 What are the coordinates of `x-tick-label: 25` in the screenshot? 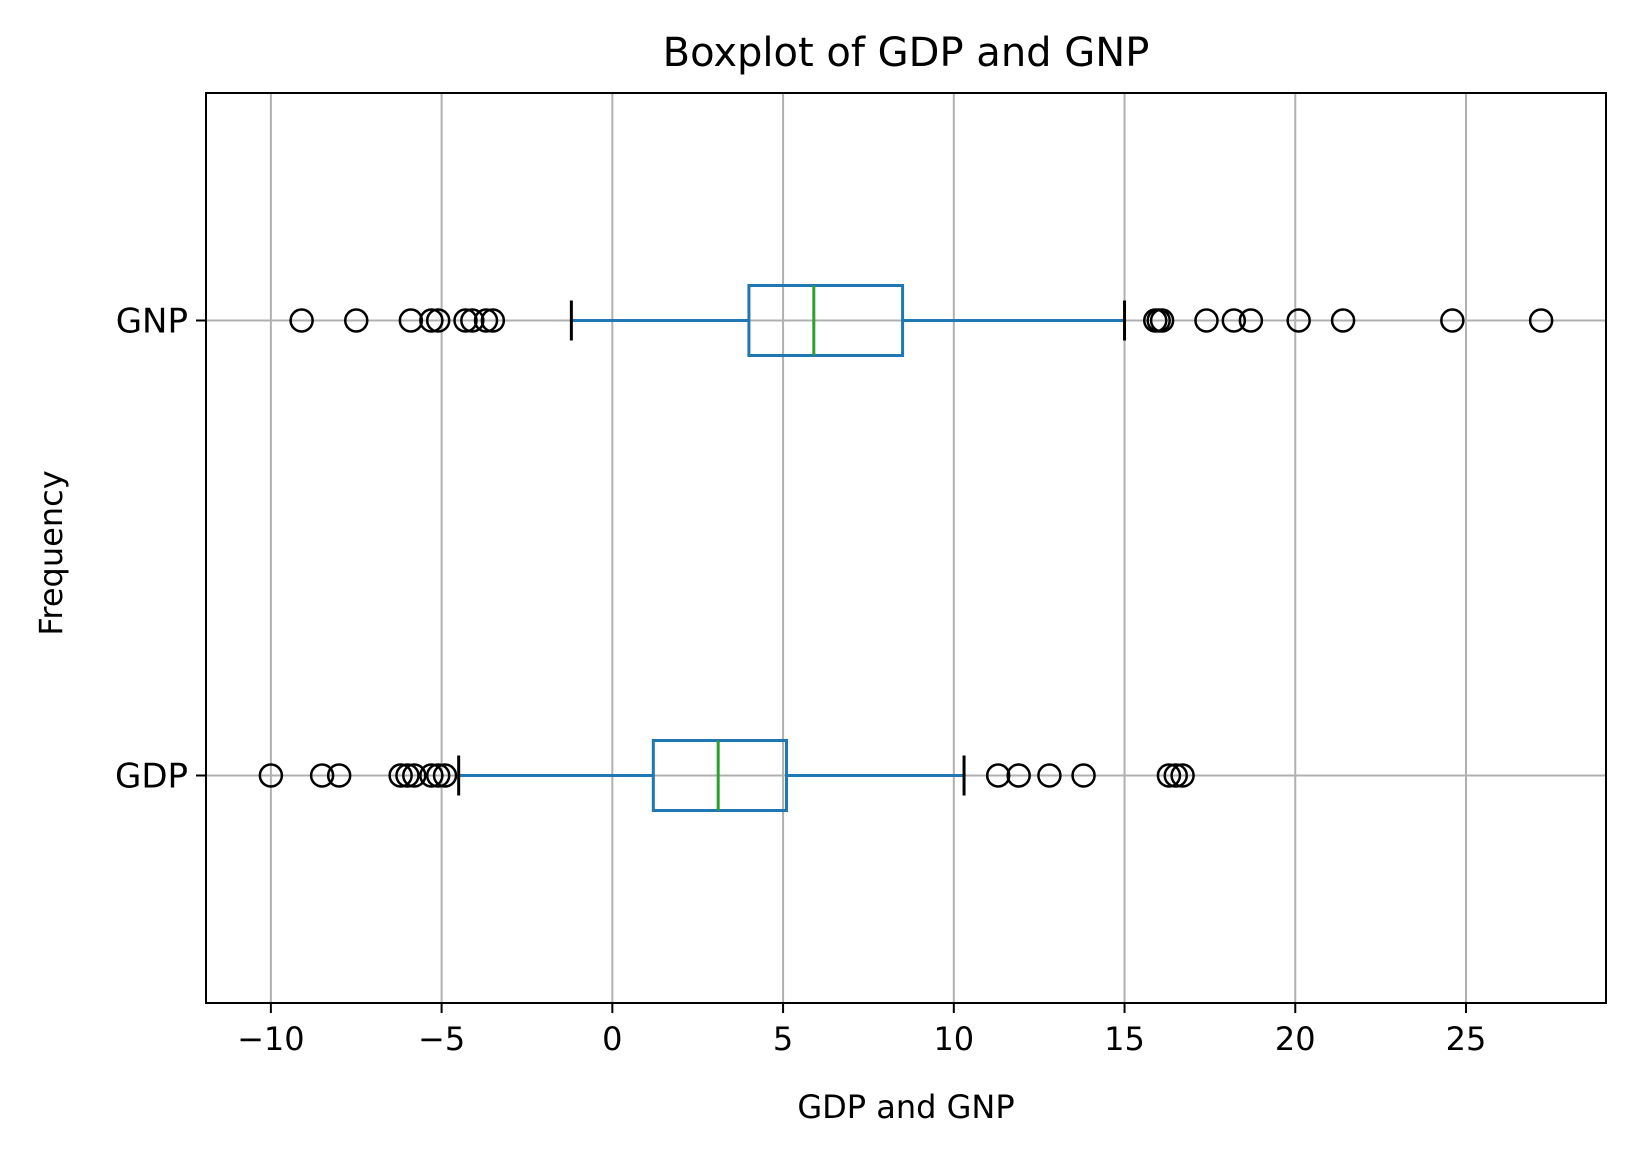 It's located at (1466, 1039).